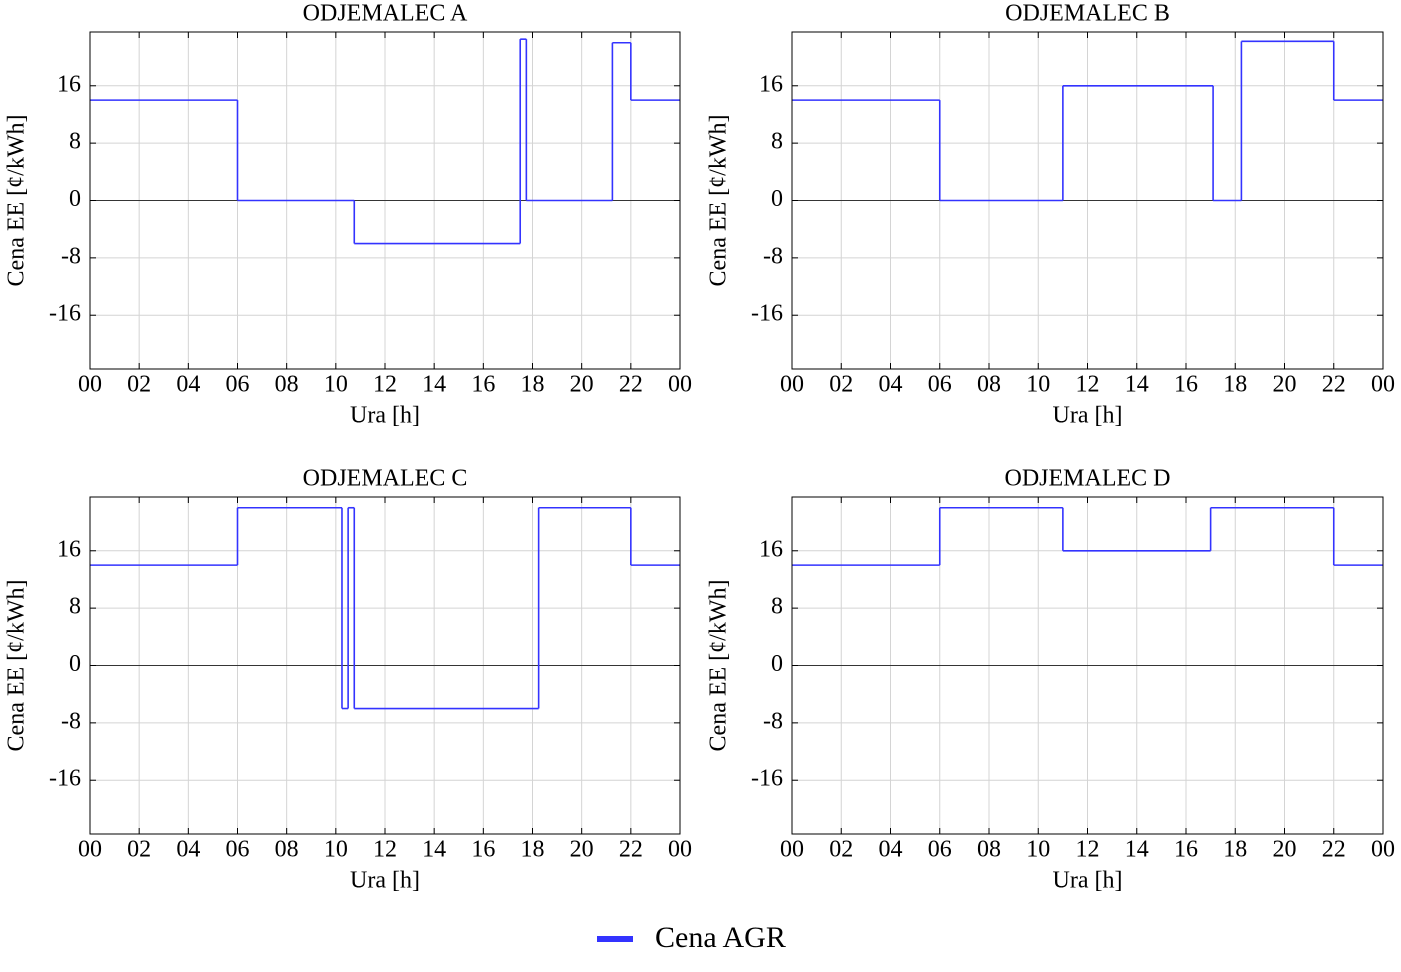 The width and height of the screenshot is (1401, 972). What do you see at coordinates (385, 14) in the screenshot?
I see `subplot-title: ODJEMALEC A` at bounding box center [385, 14].